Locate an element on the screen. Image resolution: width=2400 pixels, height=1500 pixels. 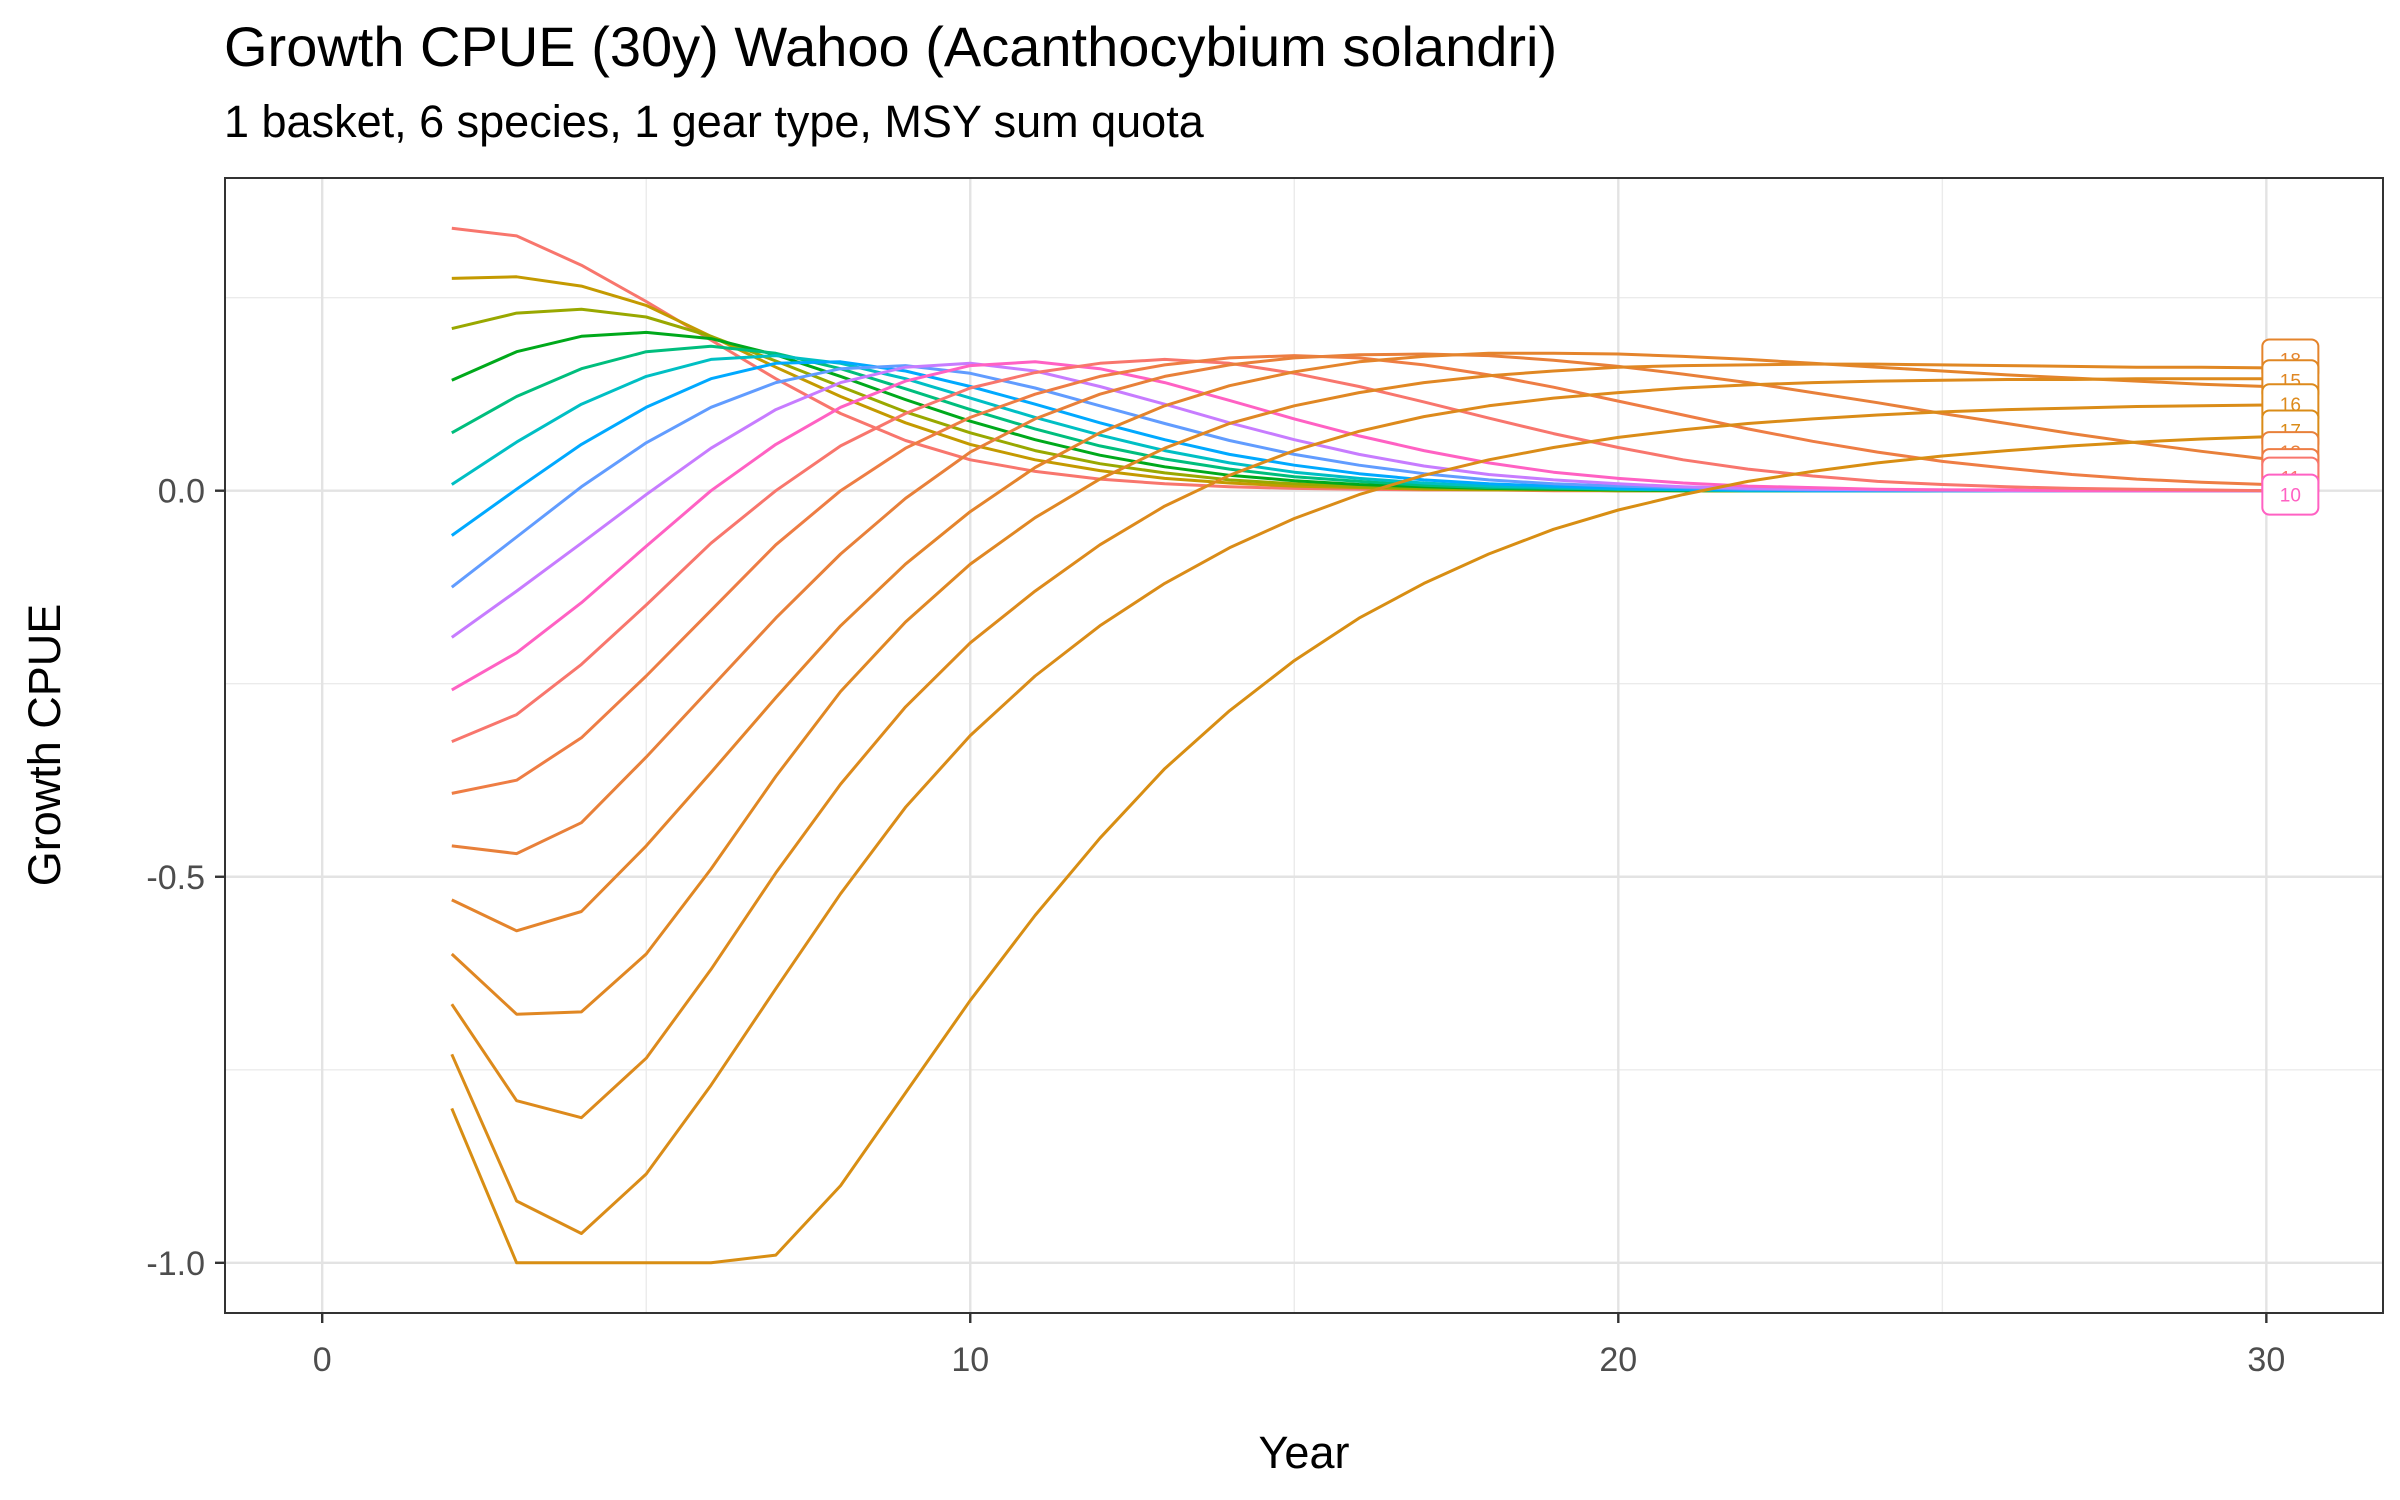
end-label-box is located at coordinates (2290, 494).